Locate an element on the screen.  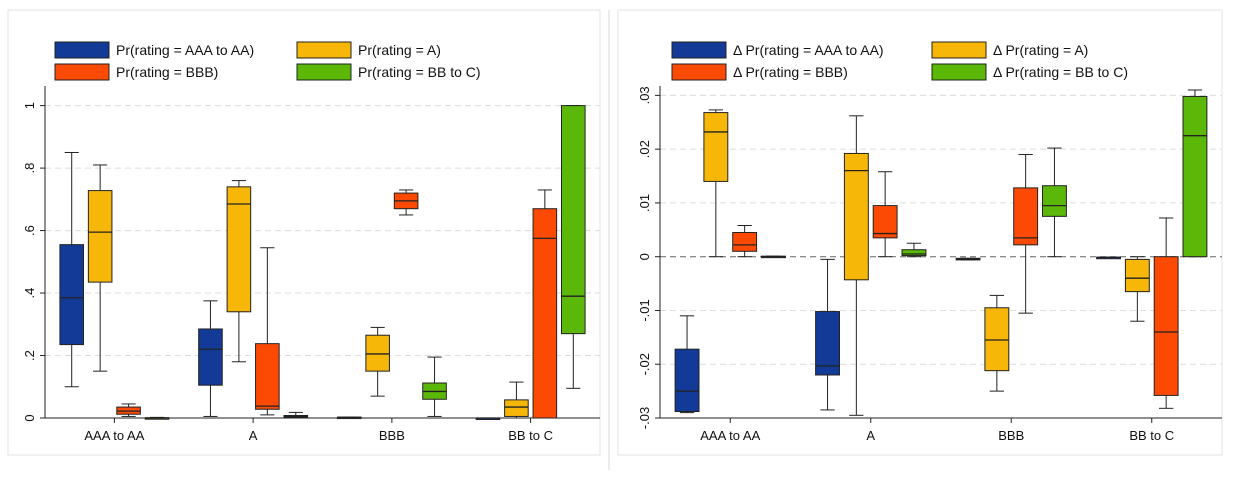
legend-item-2: Δ Pr(rating = A) is located at coordinates (1009, 50).